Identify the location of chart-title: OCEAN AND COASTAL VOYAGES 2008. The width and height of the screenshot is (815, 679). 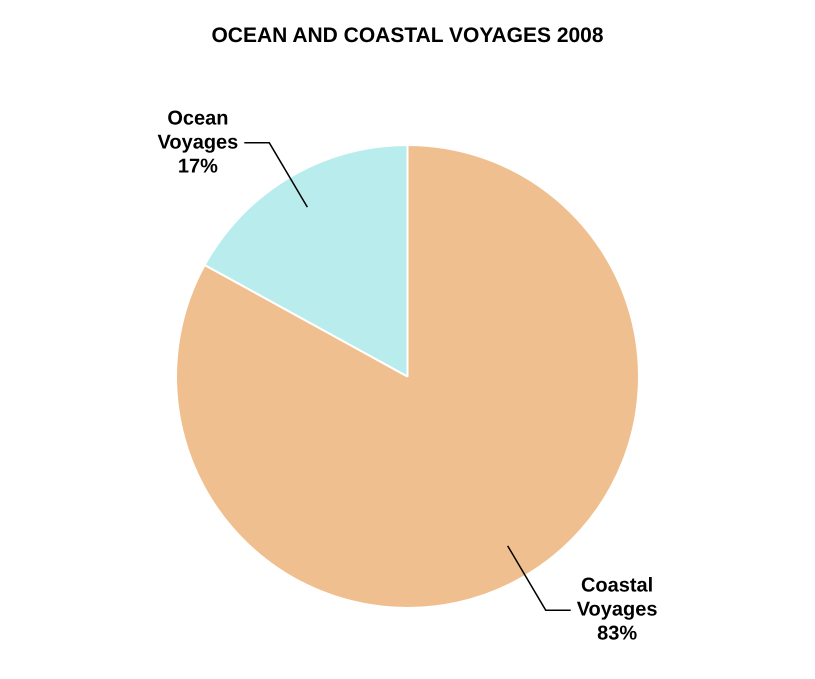
(407, 36).